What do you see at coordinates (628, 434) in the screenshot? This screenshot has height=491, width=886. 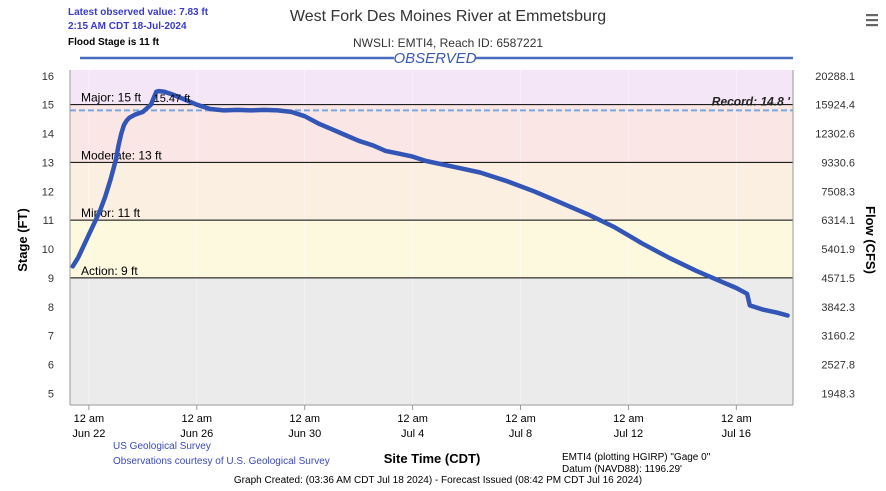 I see `x-tick-date: Jul 12` at bounding box center [628, 434].